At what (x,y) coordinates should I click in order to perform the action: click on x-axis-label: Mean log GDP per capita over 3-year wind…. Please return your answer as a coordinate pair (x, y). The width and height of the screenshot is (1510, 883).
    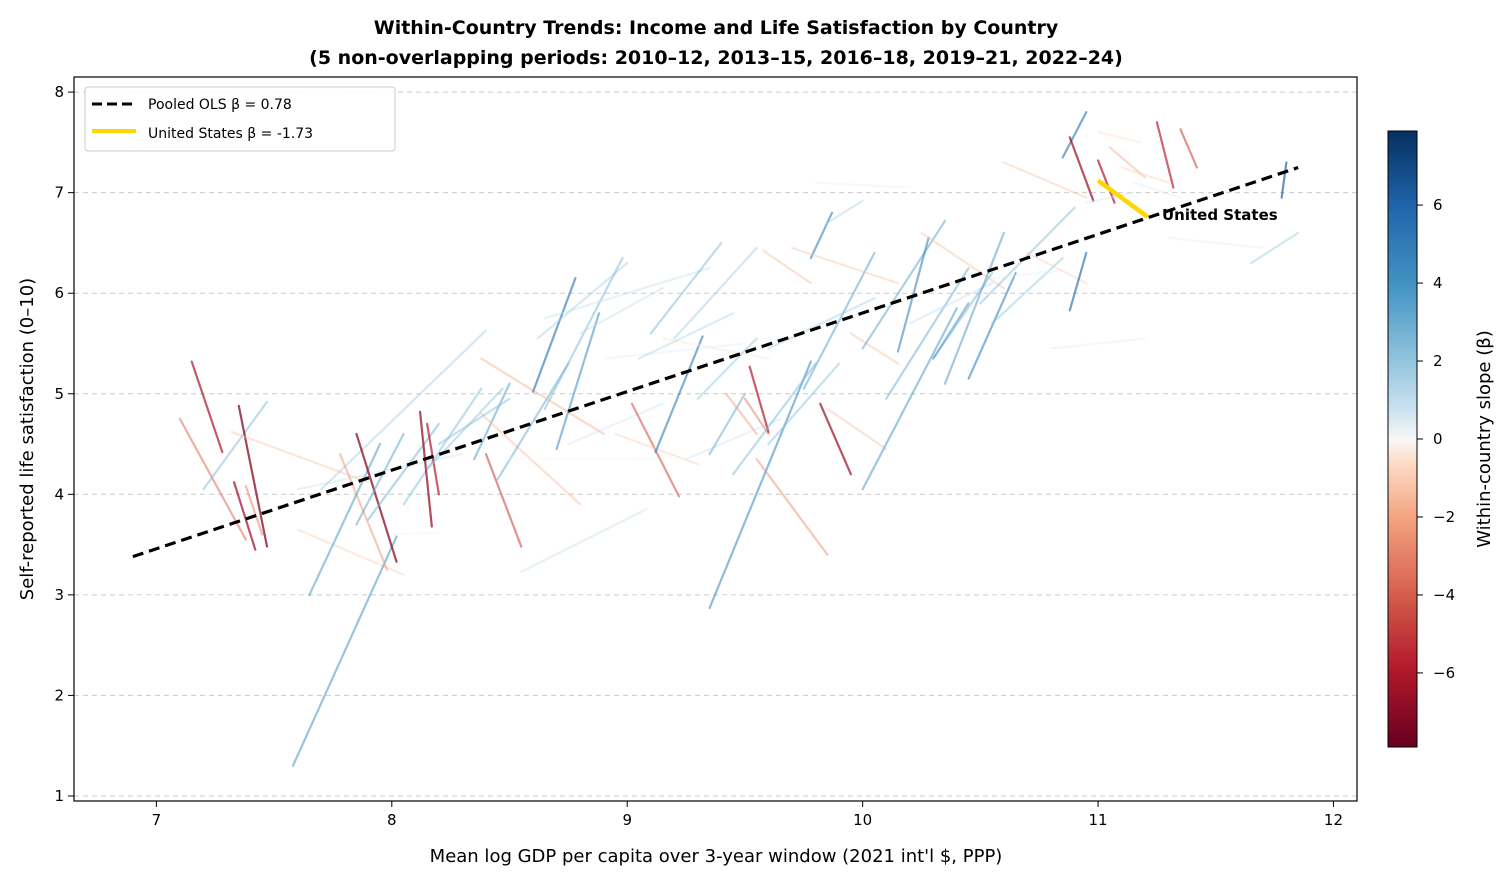
    Looking at the image, I should click on (716, 856).